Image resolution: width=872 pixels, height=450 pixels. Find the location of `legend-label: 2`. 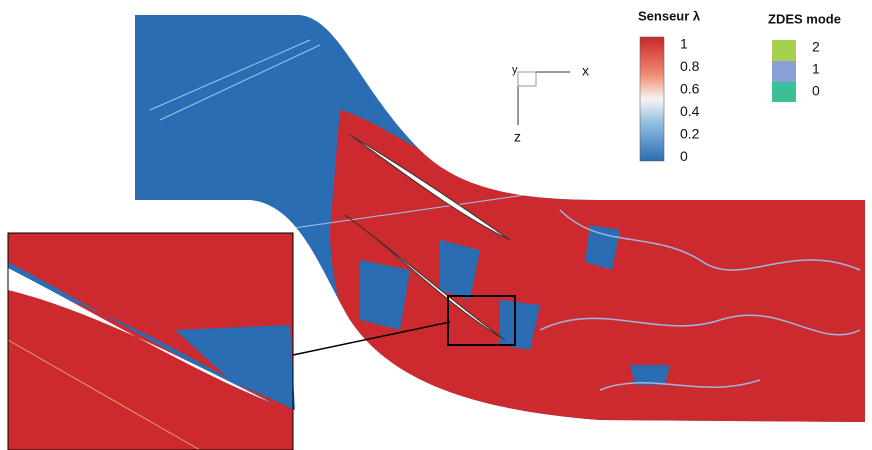

legend-label: 2 is located at coordinates (816, 47).